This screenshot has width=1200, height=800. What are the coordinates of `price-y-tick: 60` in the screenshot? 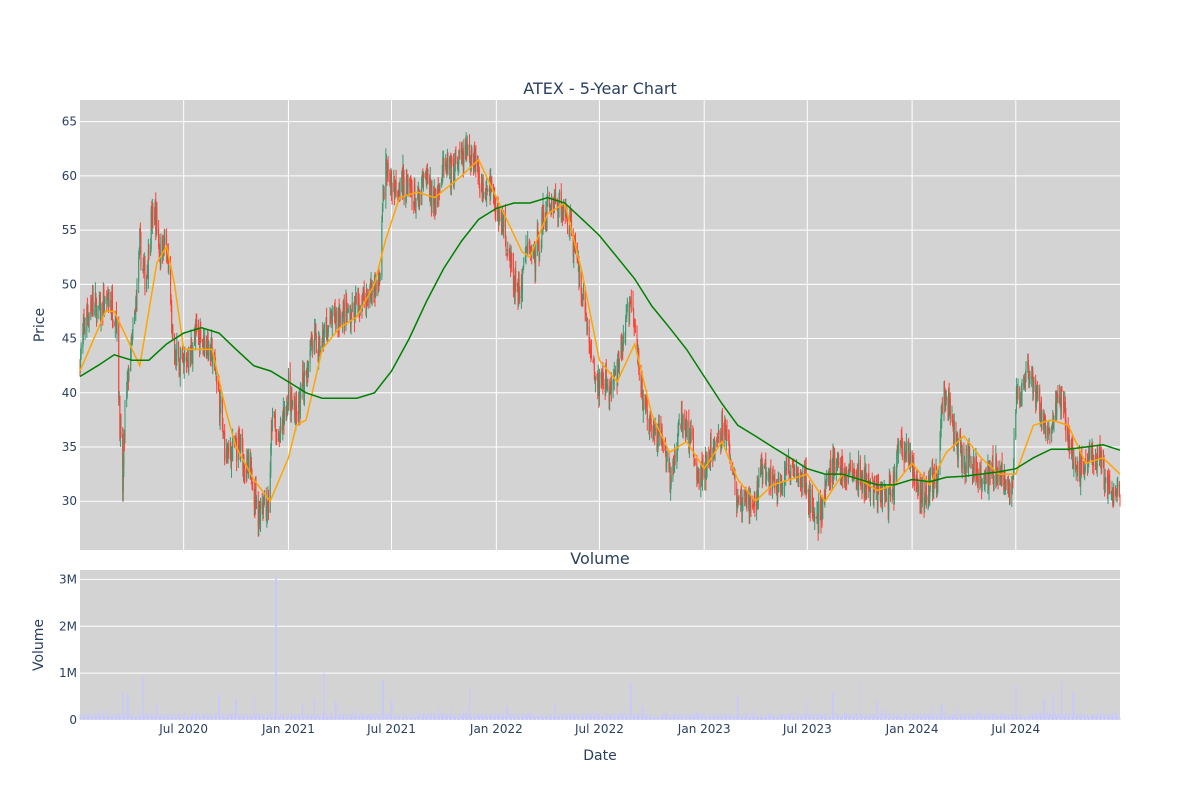 It's located at (69, 176).